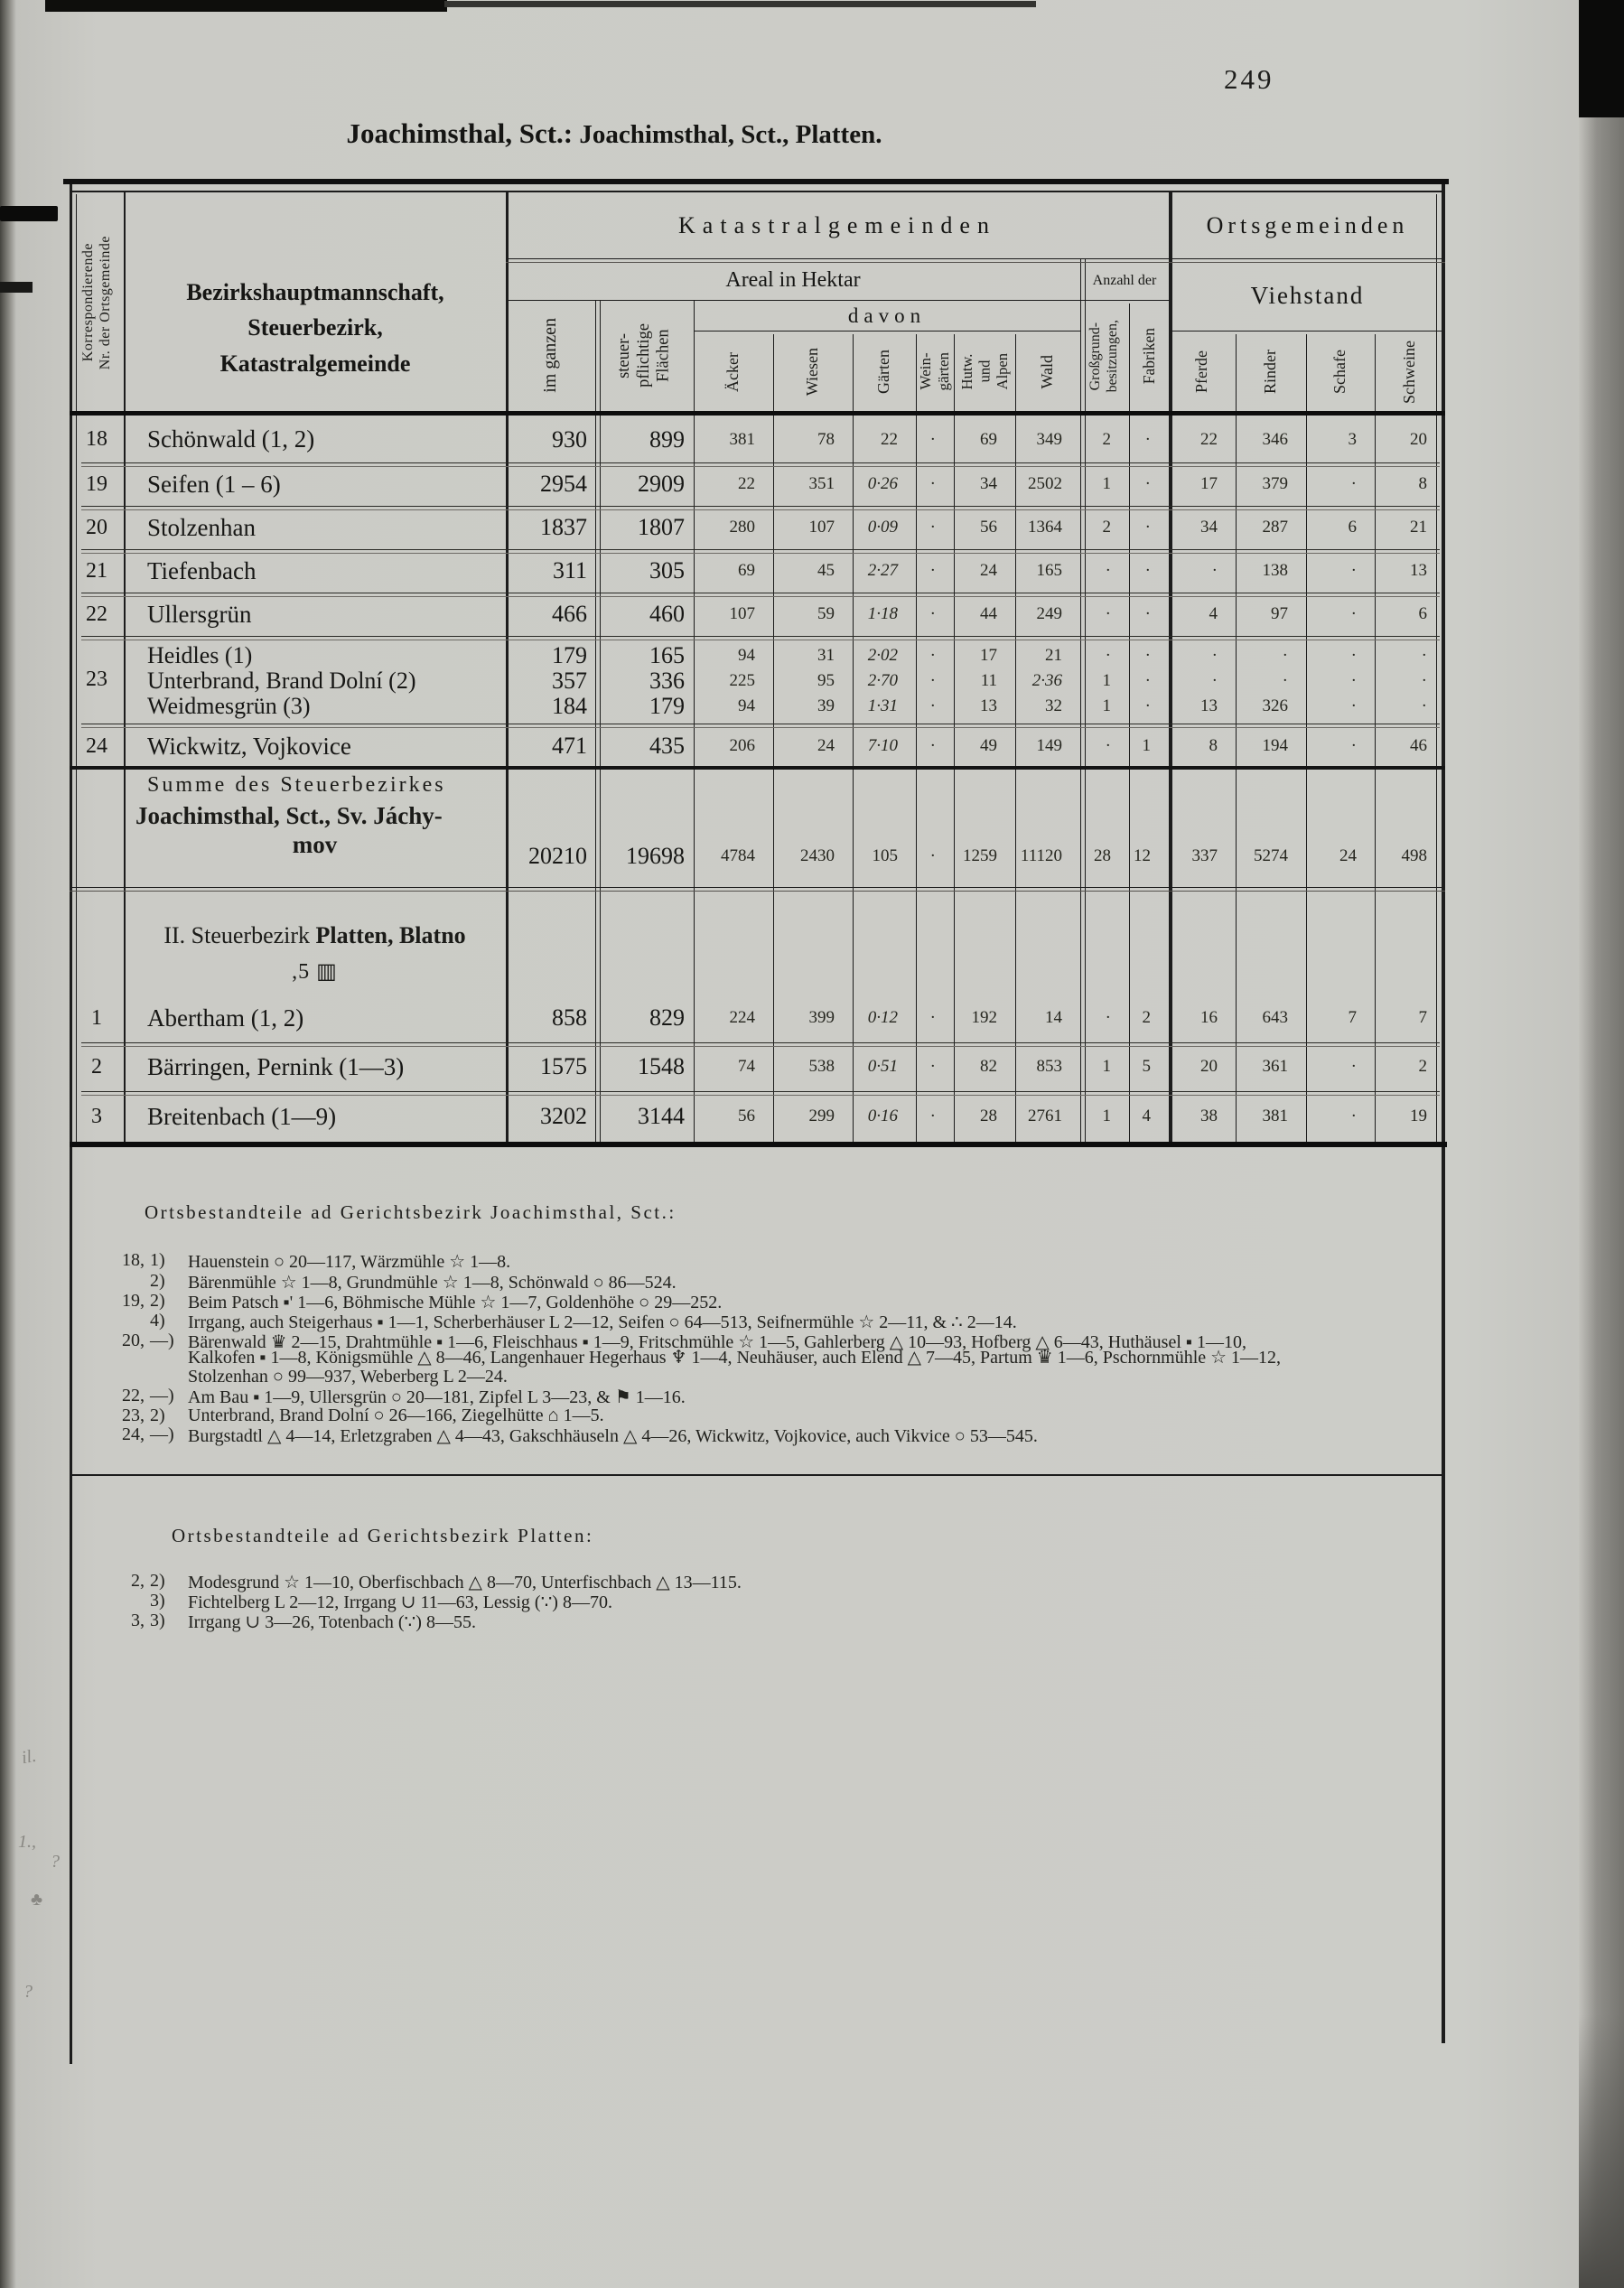 The width and height of the screenshot is (1624, 2288). I want to click on table-cell: 7, so click(1423, 1017).